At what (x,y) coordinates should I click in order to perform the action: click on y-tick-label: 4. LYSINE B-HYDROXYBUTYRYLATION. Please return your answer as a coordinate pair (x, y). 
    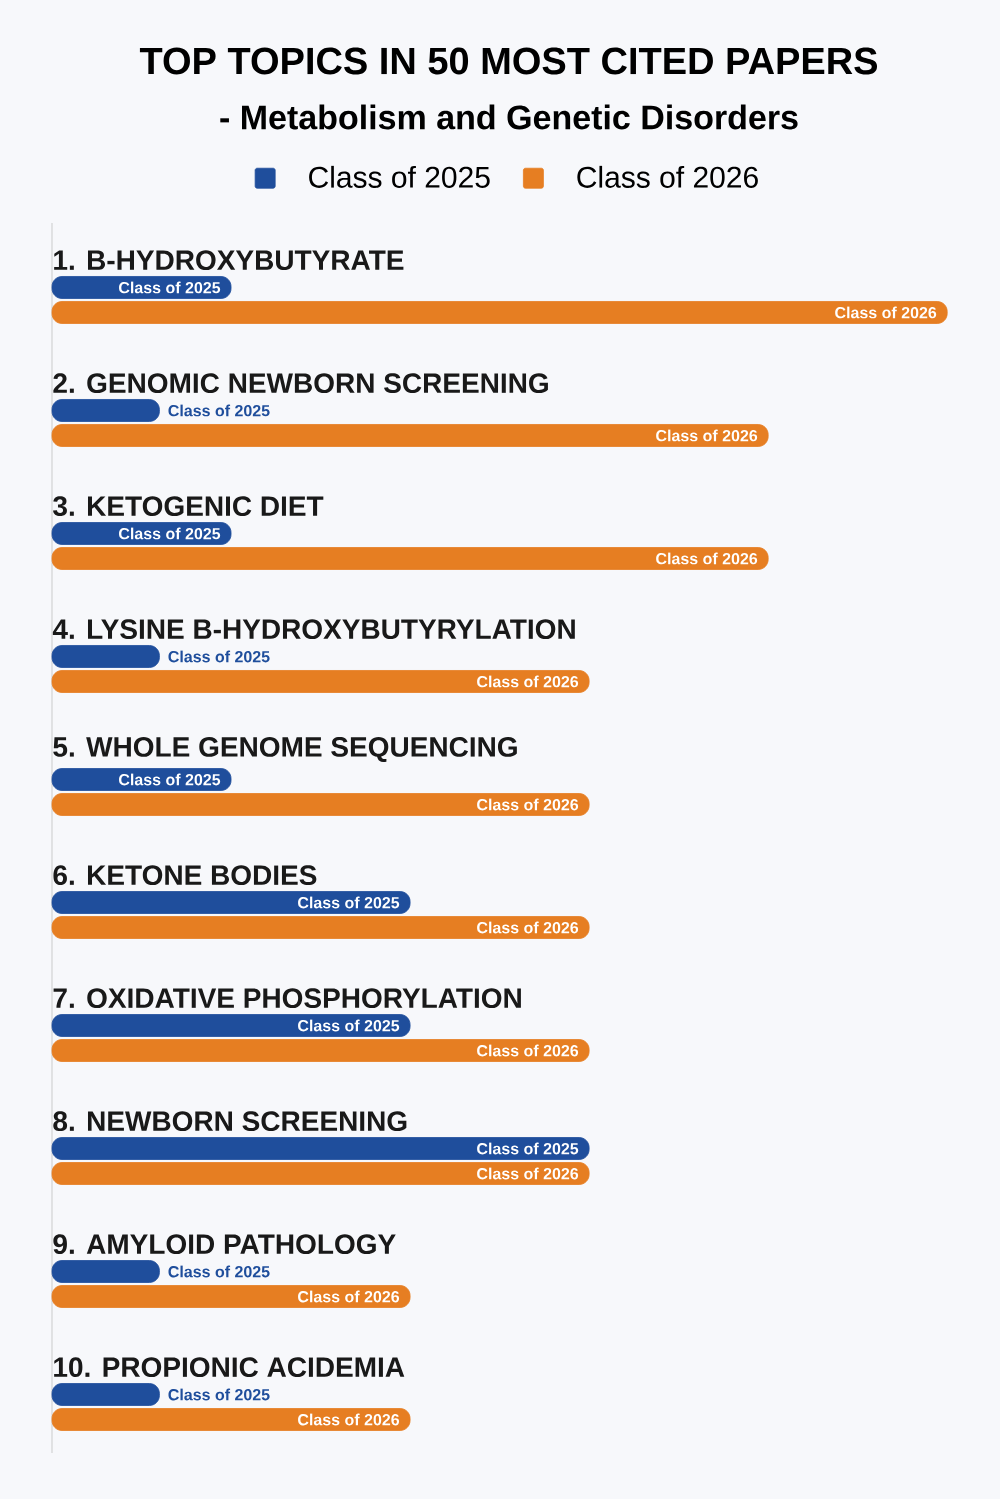
    Looking at the image, I should click on (313, 629).